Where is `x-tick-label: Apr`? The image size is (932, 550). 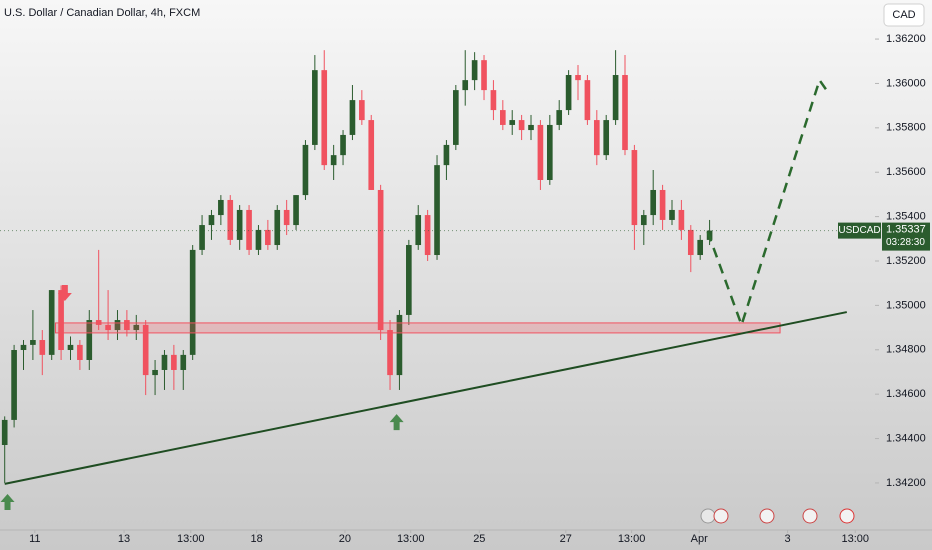
x-tick-label: Apr is located at coordinates (699, 539).